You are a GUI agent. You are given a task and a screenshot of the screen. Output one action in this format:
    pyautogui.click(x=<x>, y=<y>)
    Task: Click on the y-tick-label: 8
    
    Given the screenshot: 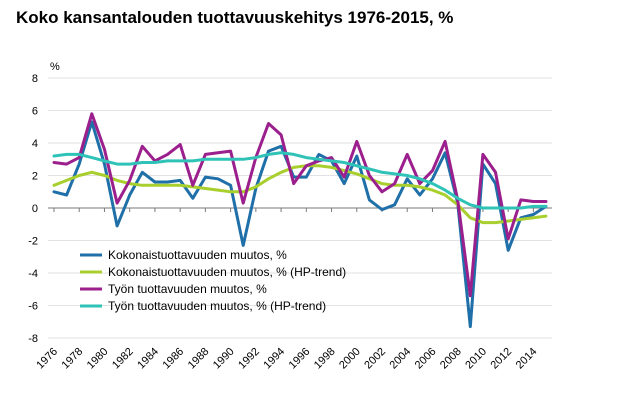 What is the action you would take?
    pyautogui.click(x=35, y=79)
    